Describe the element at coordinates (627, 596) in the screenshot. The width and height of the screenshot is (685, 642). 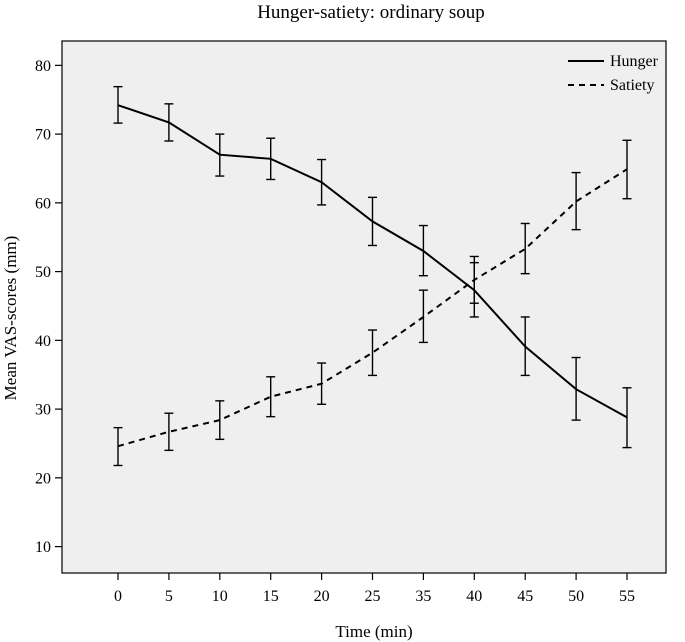
I see `x-tick-label: 55` at that location.